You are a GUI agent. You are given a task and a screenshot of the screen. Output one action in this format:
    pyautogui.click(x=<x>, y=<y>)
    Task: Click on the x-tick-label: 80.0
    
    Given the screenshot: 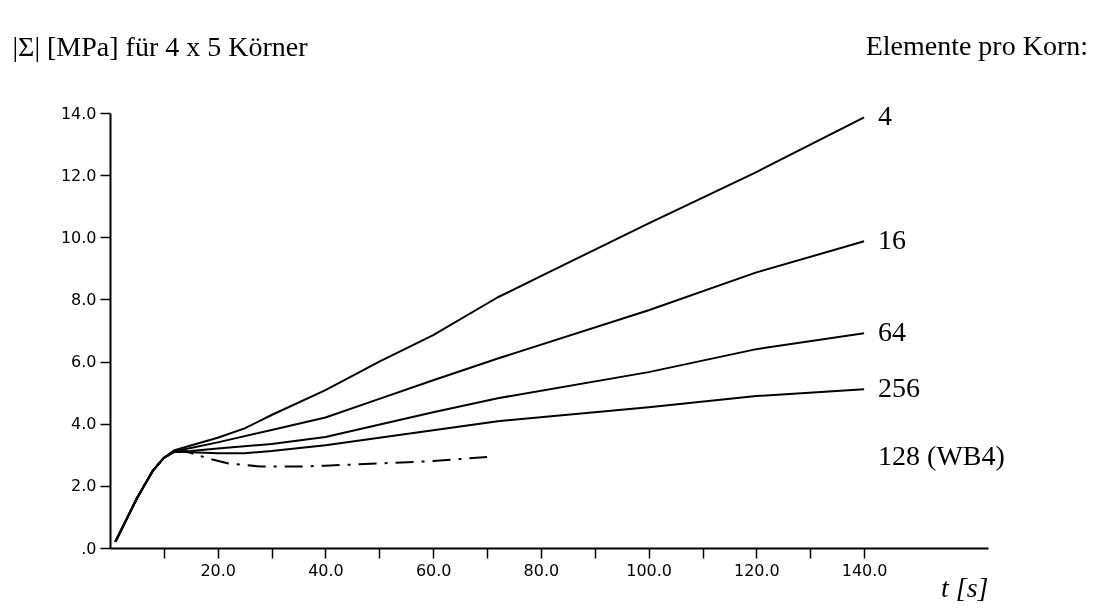 What is the action you would take?
    pyautogui.click(x=541, y=570)
    